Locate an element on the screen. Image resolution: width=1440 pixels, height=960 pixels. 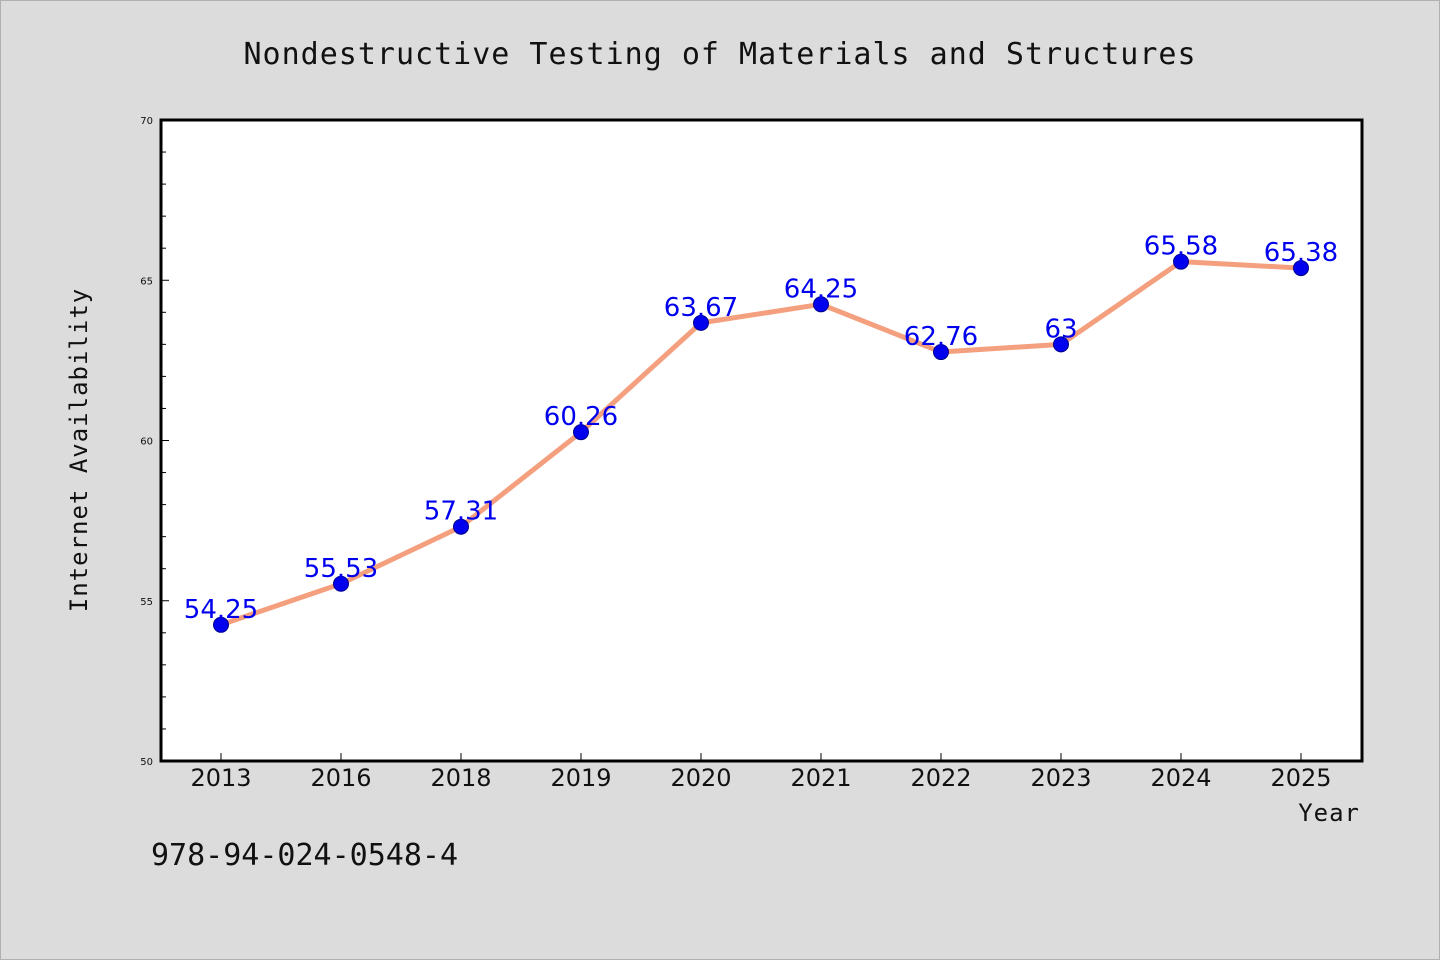
x-axis-label: Year is located at coordinates (1329, 813).